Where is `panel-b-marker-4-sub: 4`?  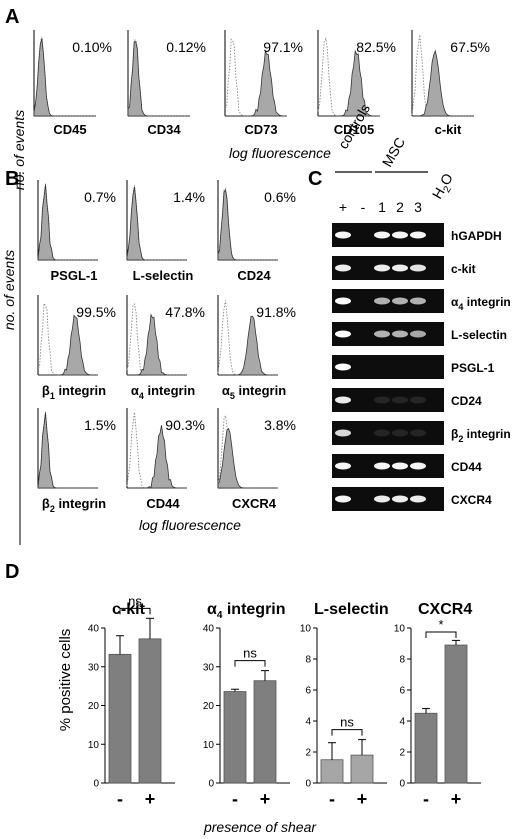 panel-b-marker-4-sub: 4 is located at coordinates (141, 396).